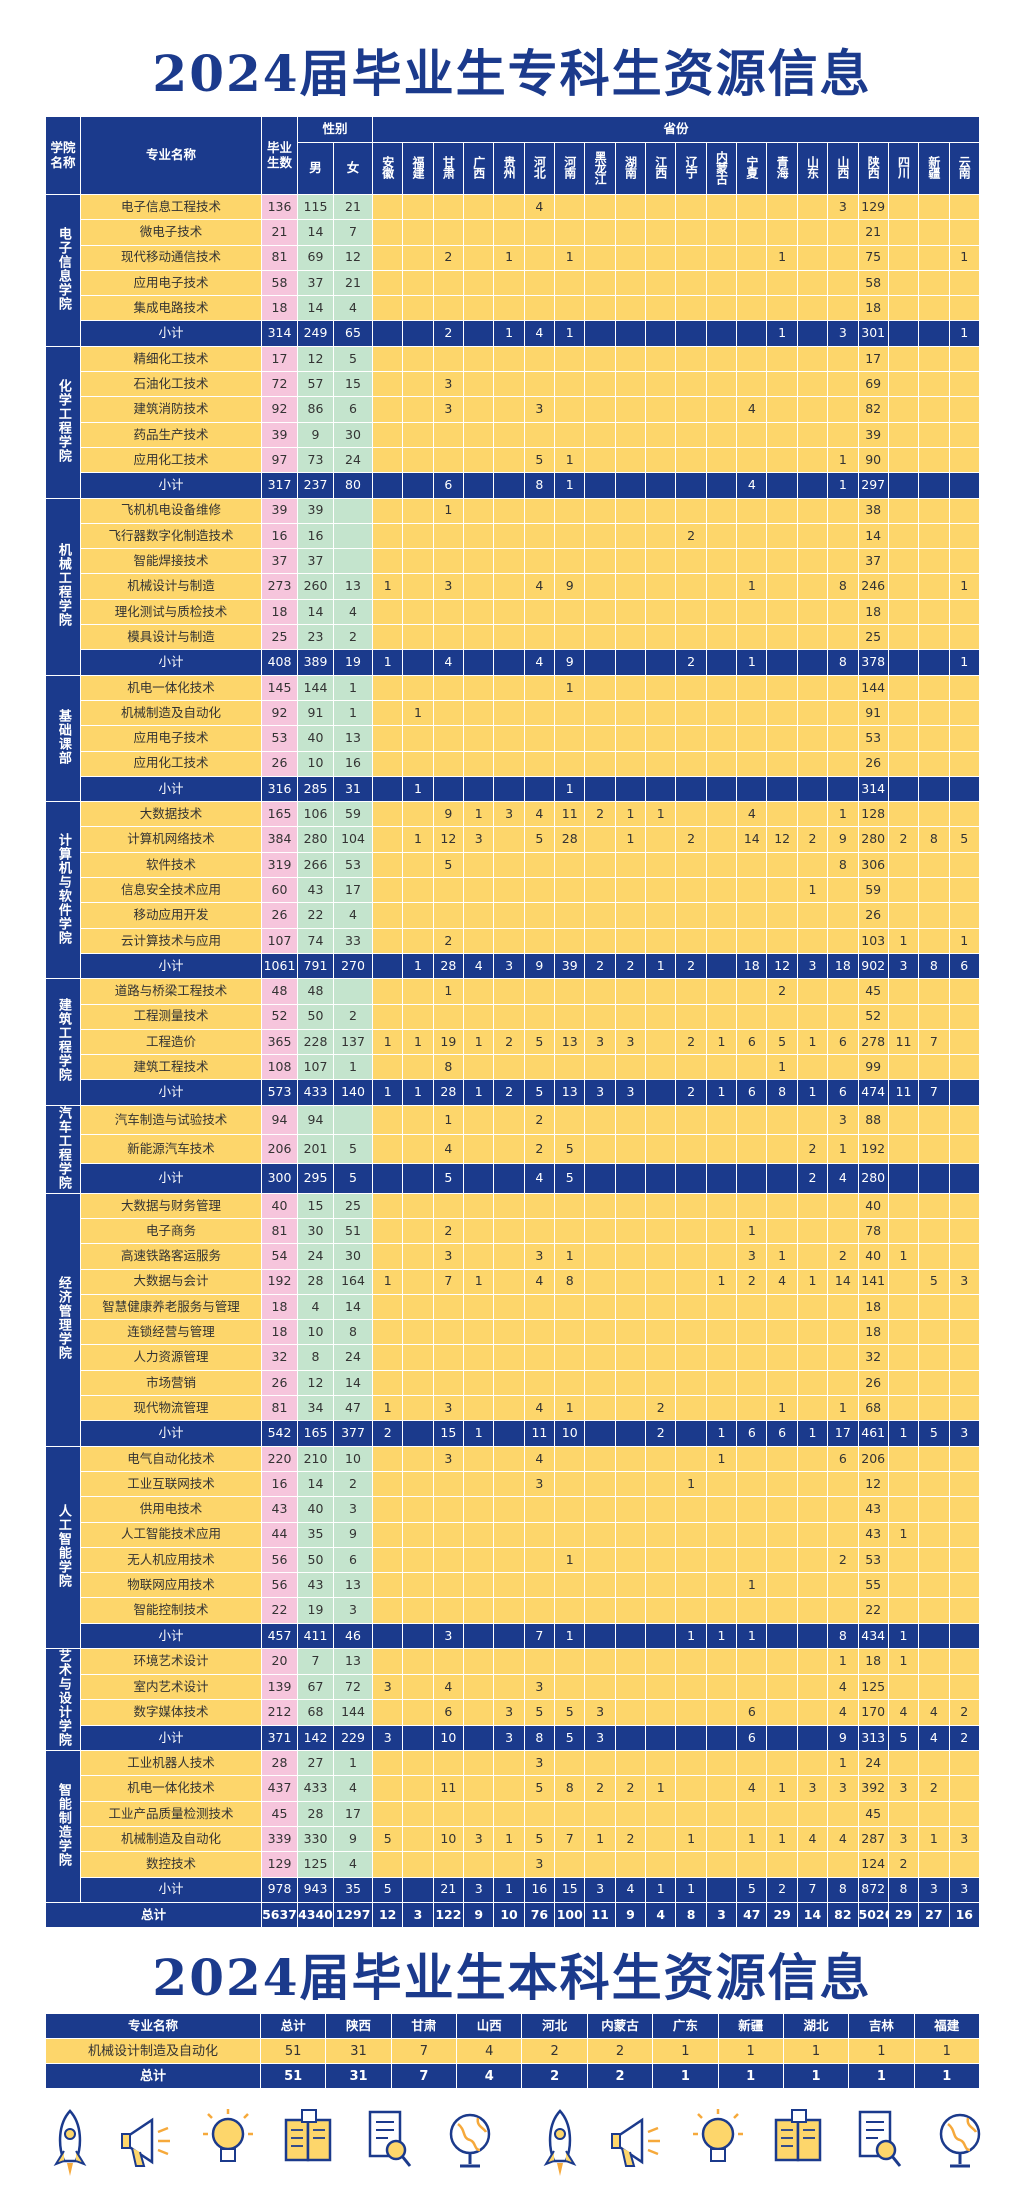 The width and height of the screenshot is (1024, 2199). I want to click on cell: 10, so click(509, 1915).